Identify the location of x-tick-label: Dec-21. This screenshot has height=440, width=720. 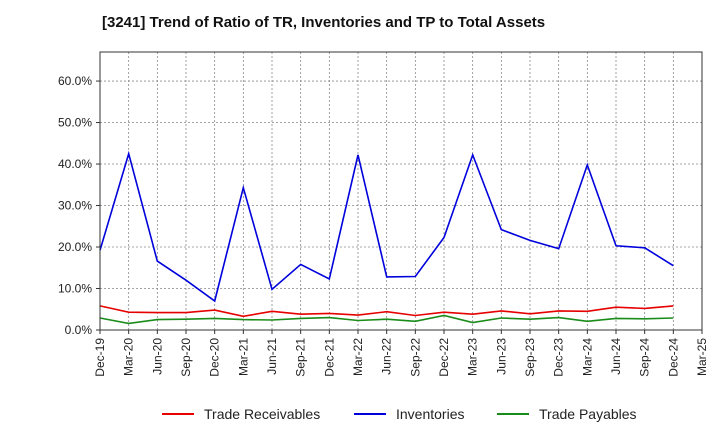
(329, 357).